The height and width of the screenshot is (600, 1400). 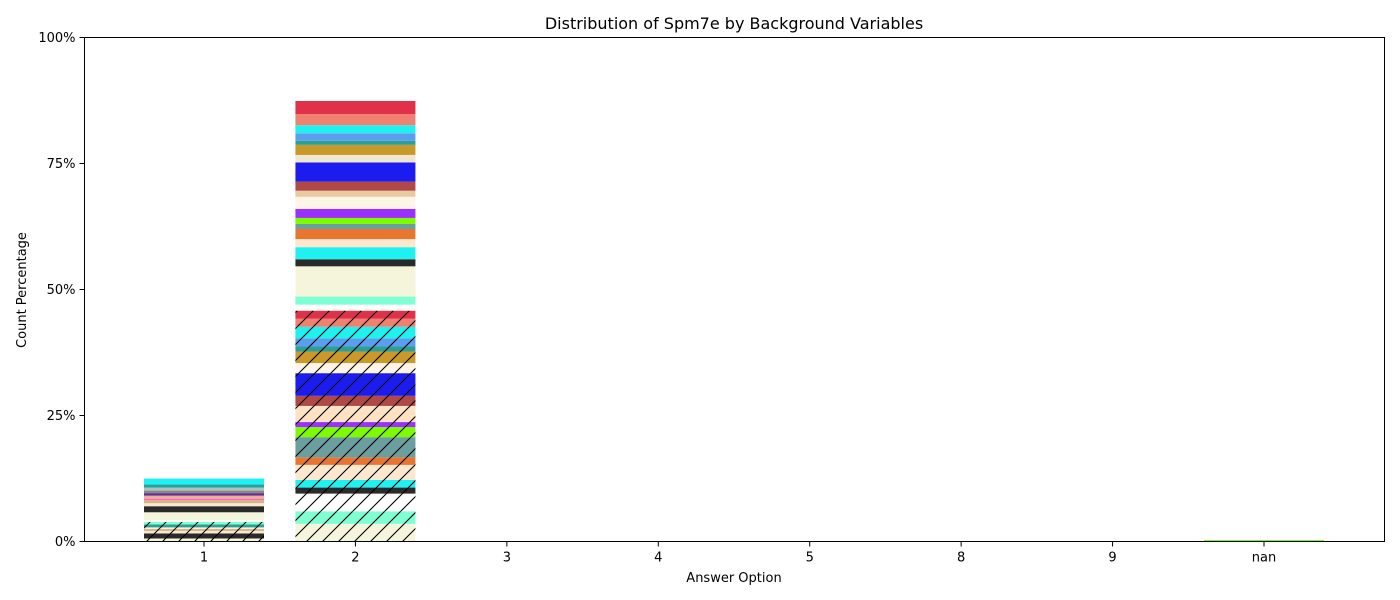 I want to click on x-tick-label-2: 3, so click(x=507, y=558).